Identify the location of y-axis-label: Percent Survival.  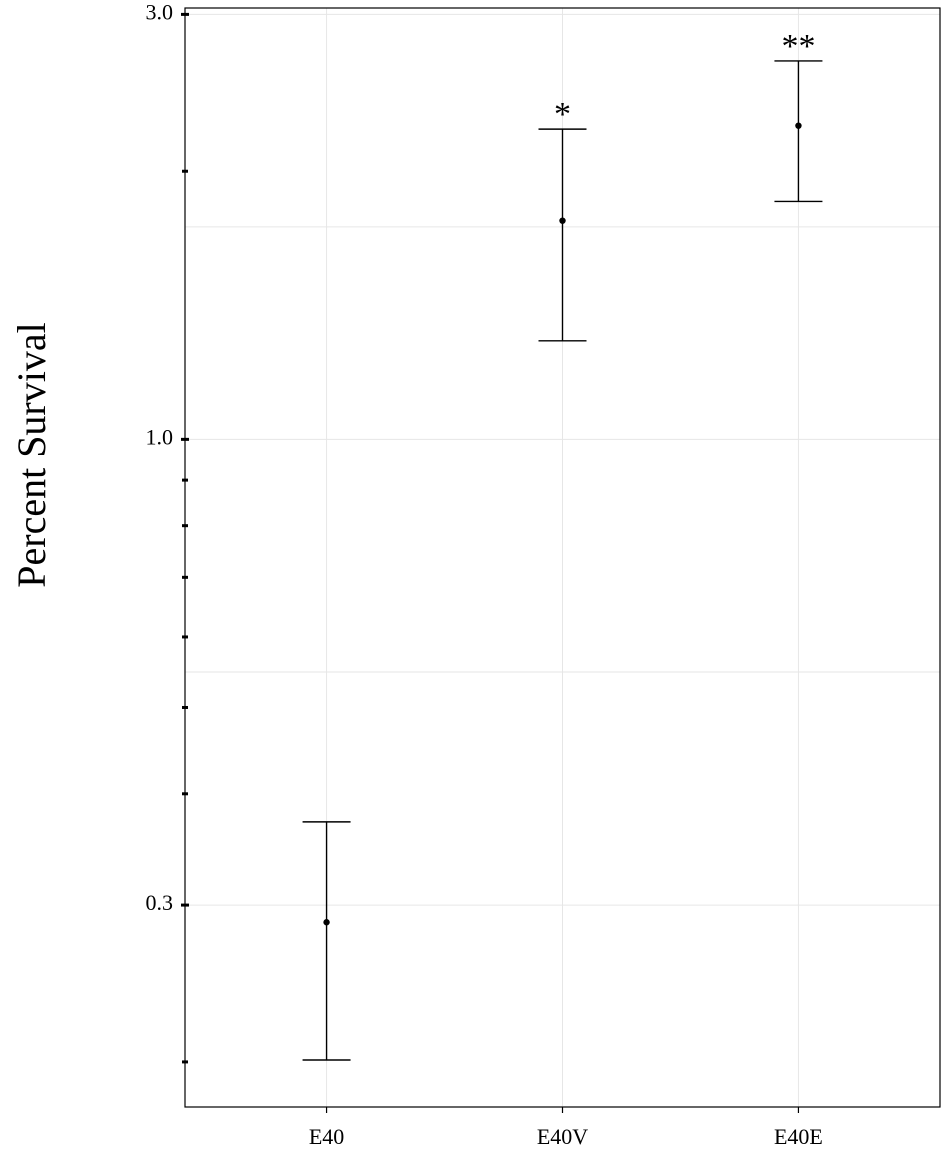
(31, 455).